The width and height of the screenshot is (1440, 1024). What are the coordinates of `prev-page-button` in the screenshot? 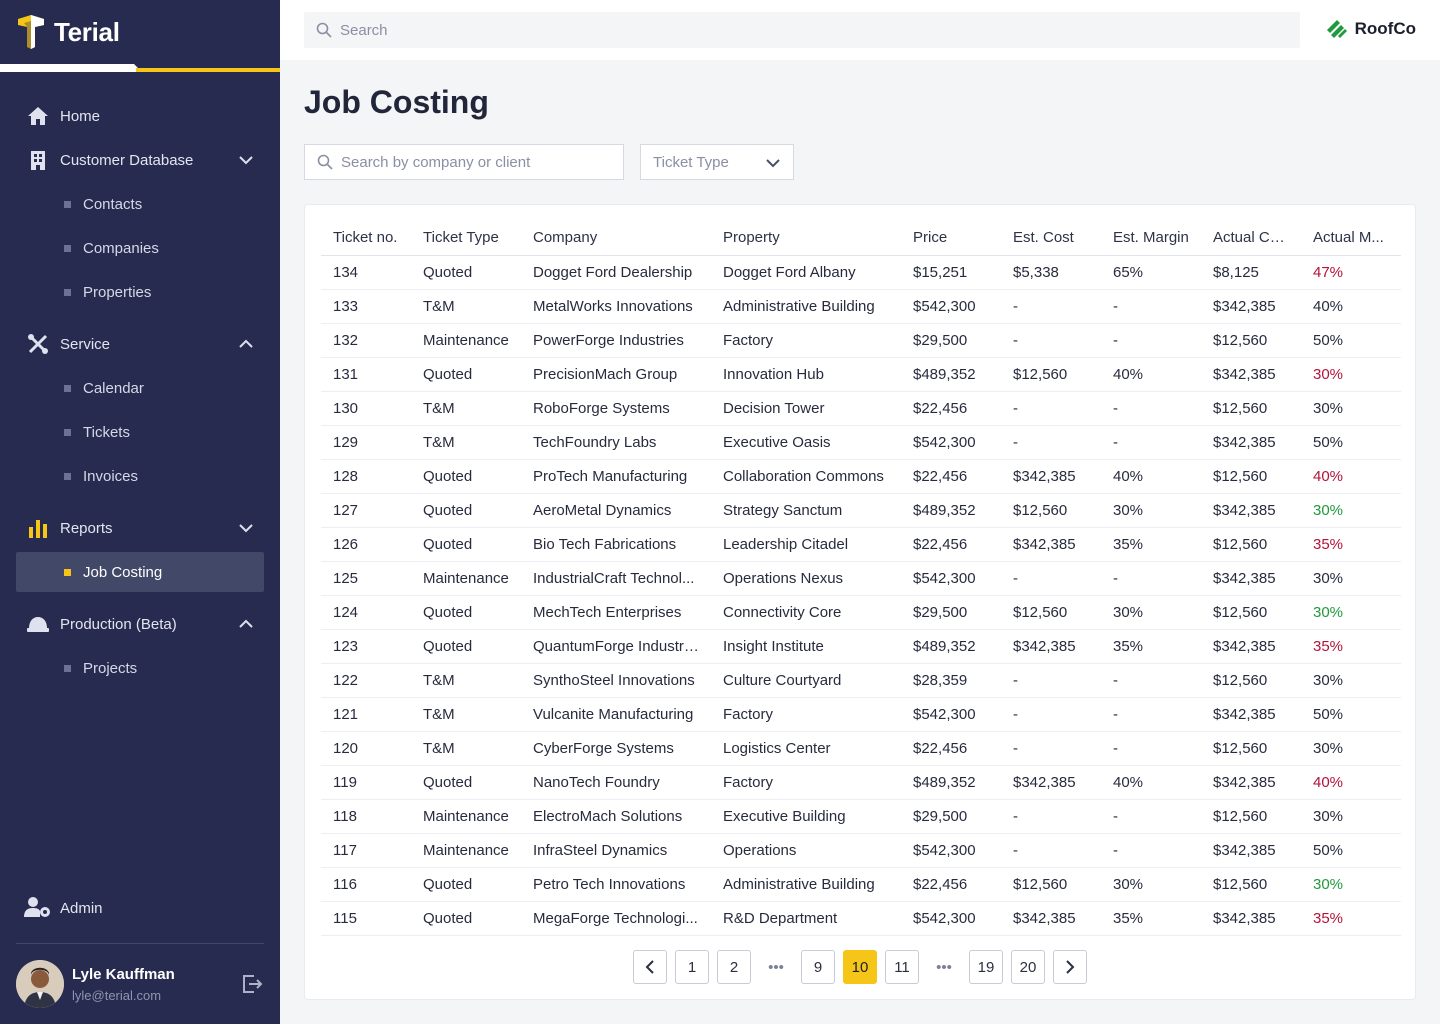 It's located at (650, 967).